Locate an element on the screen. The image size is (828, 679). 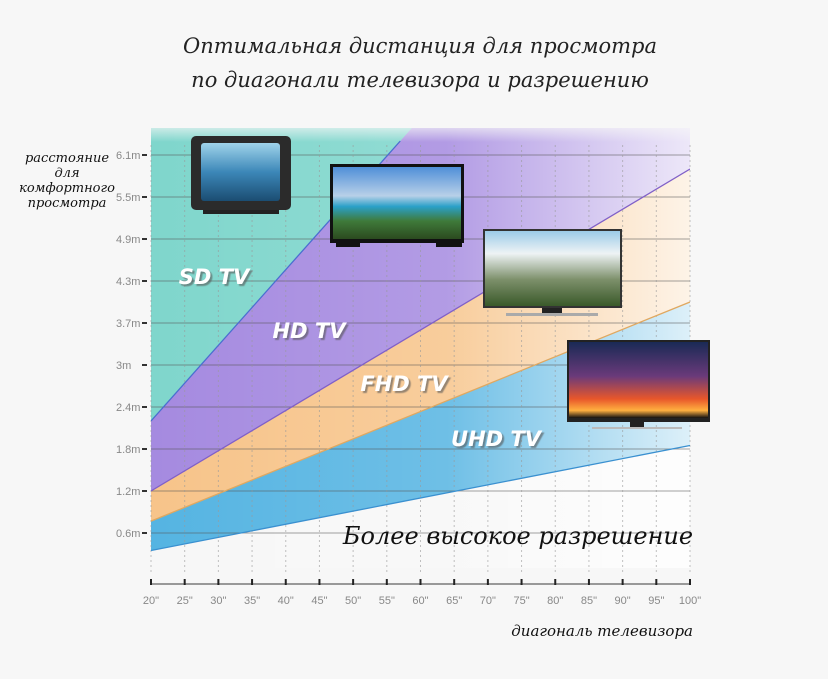
sd-tv-base is located at coordinates (241, 212).